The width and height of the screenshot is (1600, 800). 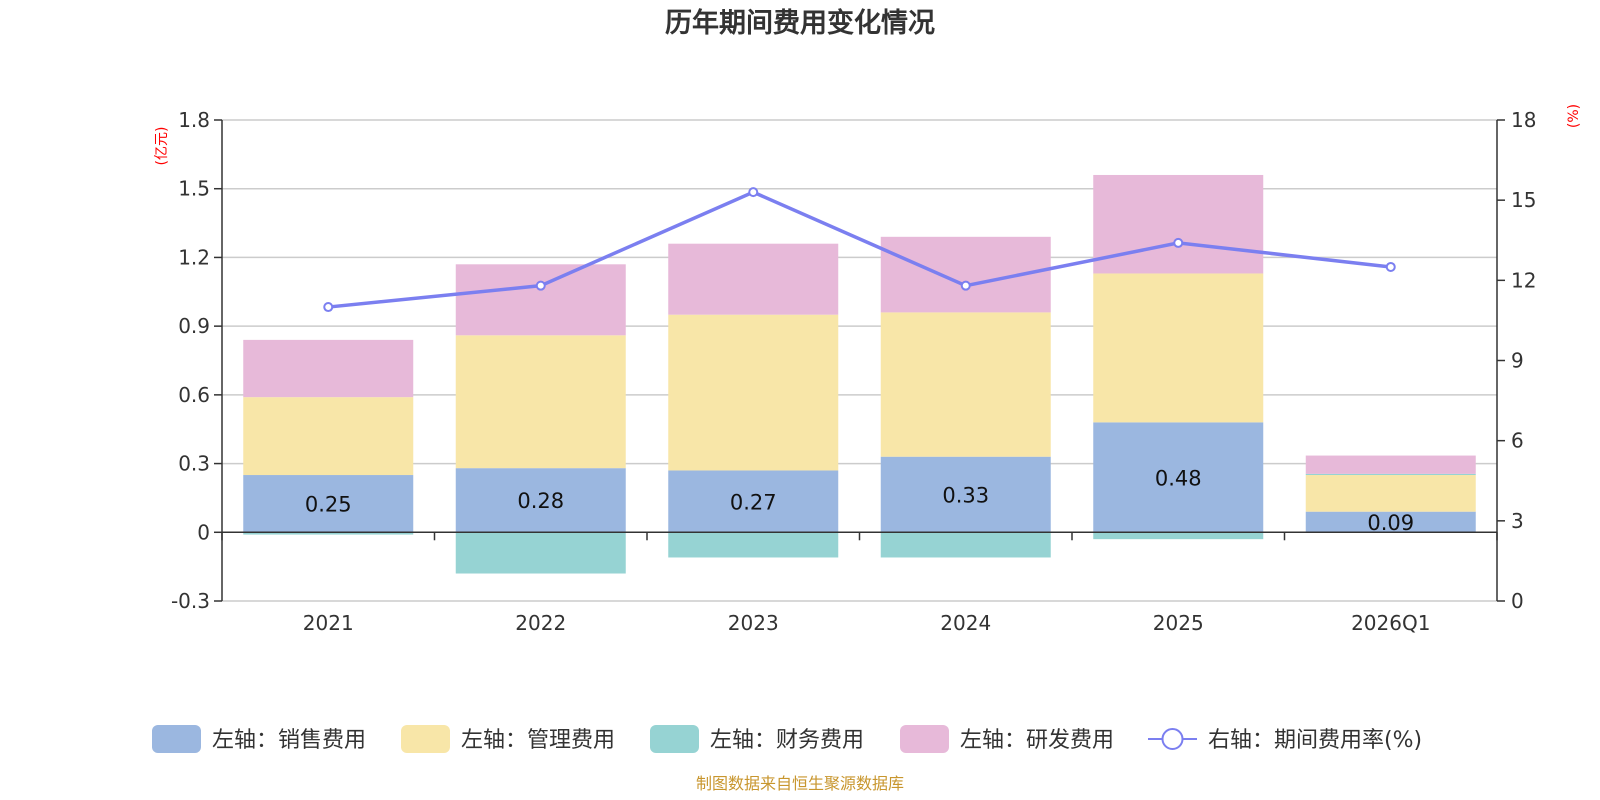 I want to click on legend-label: 左轴：研发费用, so click(x=1037, y=740).